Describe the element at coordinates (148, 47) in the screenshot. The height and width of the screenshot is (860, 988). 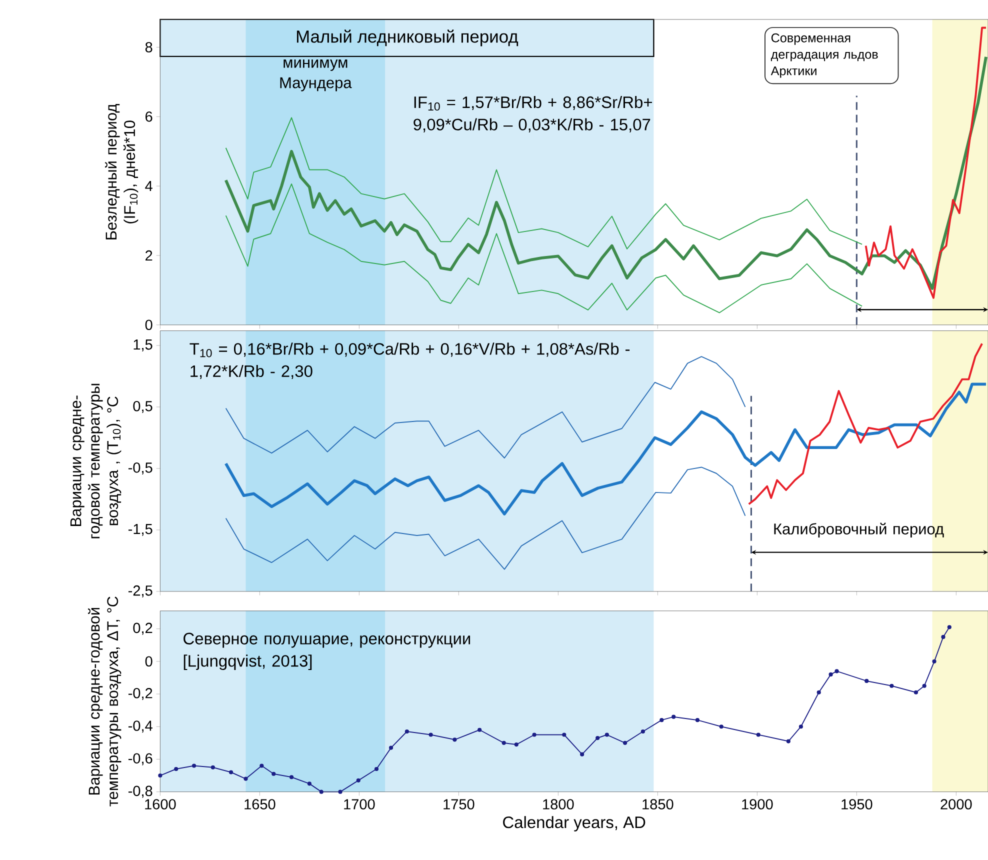
I see `y-tick-label: 8` at that location.